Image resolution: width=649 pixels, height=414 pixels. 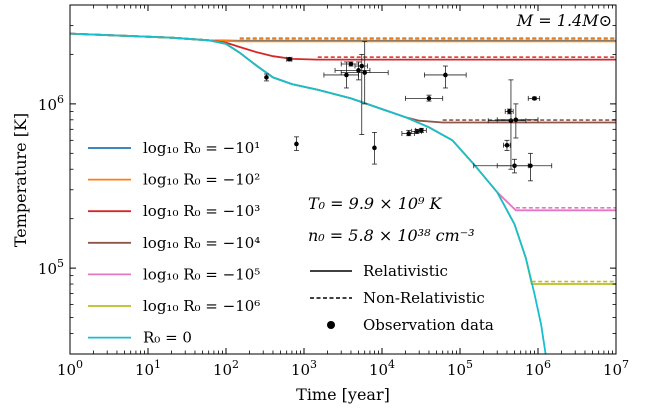 I want to click on style-label-0: Relativistic, so click(x=405, y=271).